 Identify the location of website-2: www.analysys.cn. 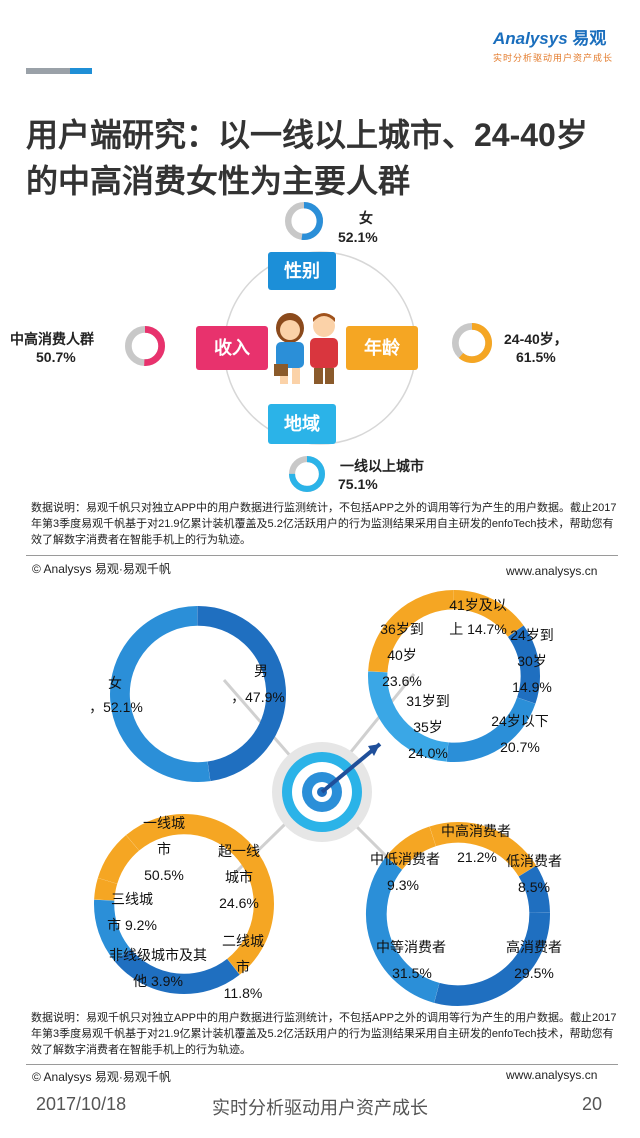
(552, 1075).